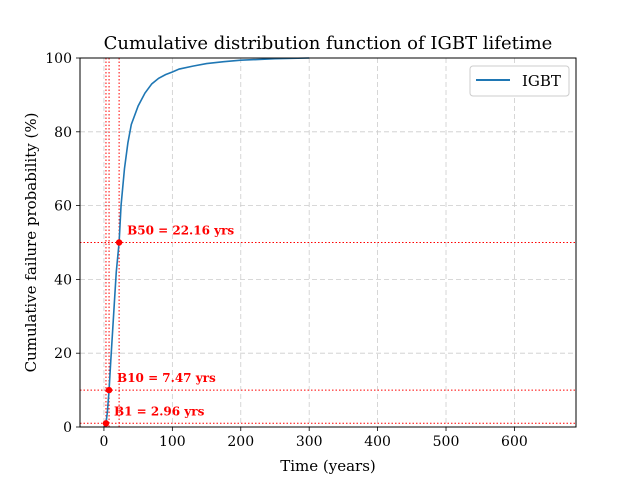  I want to click on legend-label: IGBT, so click(541, 81).